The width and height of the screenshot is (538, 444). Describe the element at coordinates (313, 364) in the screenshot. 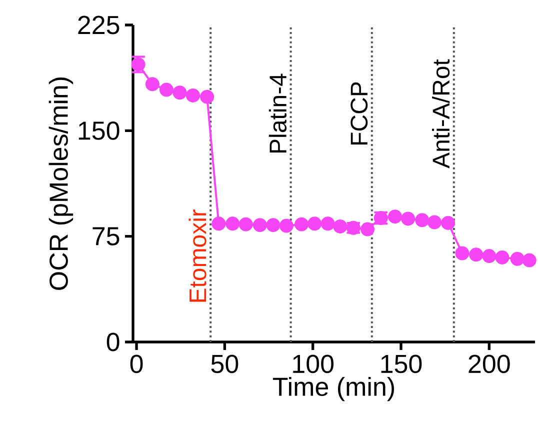

I see `x-tick-label: 100` at that location.